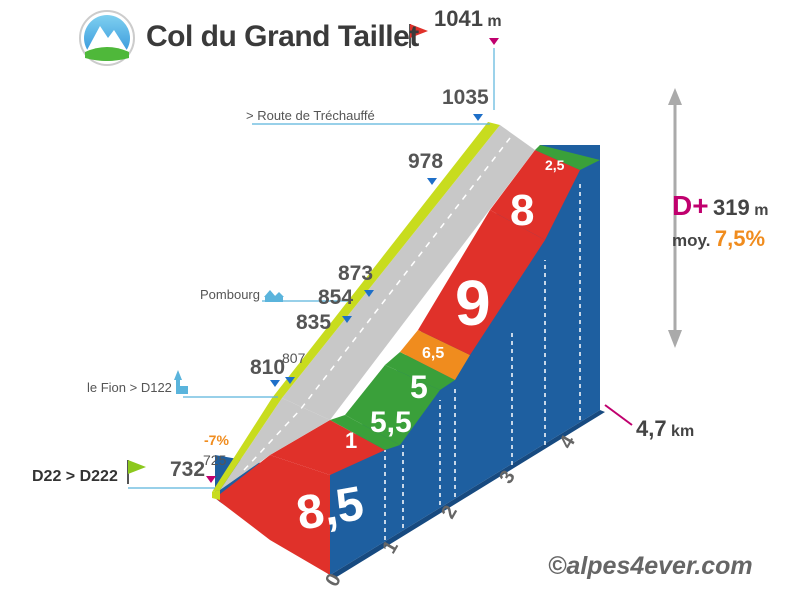 The image size is (800, 600). Describe the element at coordinates (650, 566) in the screenshot. I see `credit: ©alpes4ever.com` at that location.